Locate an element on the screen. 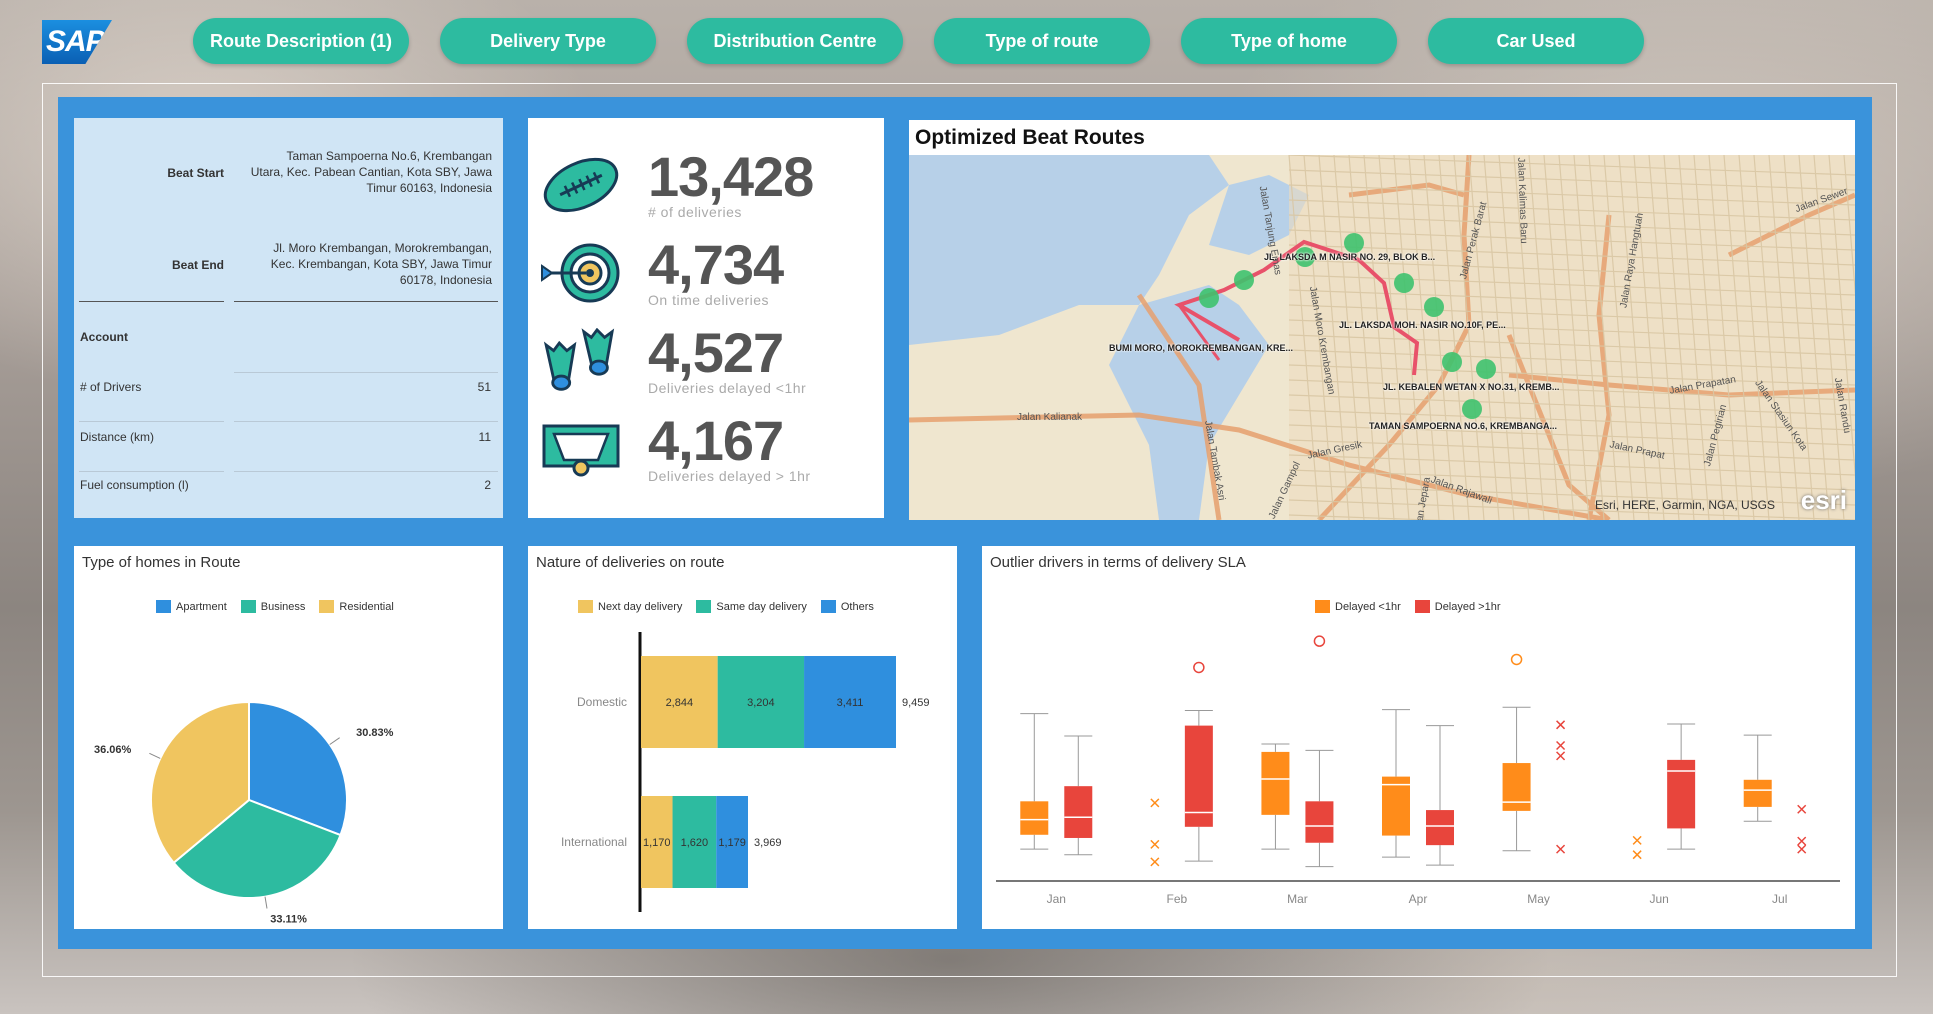 The height and width of the screenshot is (1014, 1933). bar-data-label: 1,179 is located at coordinates (732, 843).